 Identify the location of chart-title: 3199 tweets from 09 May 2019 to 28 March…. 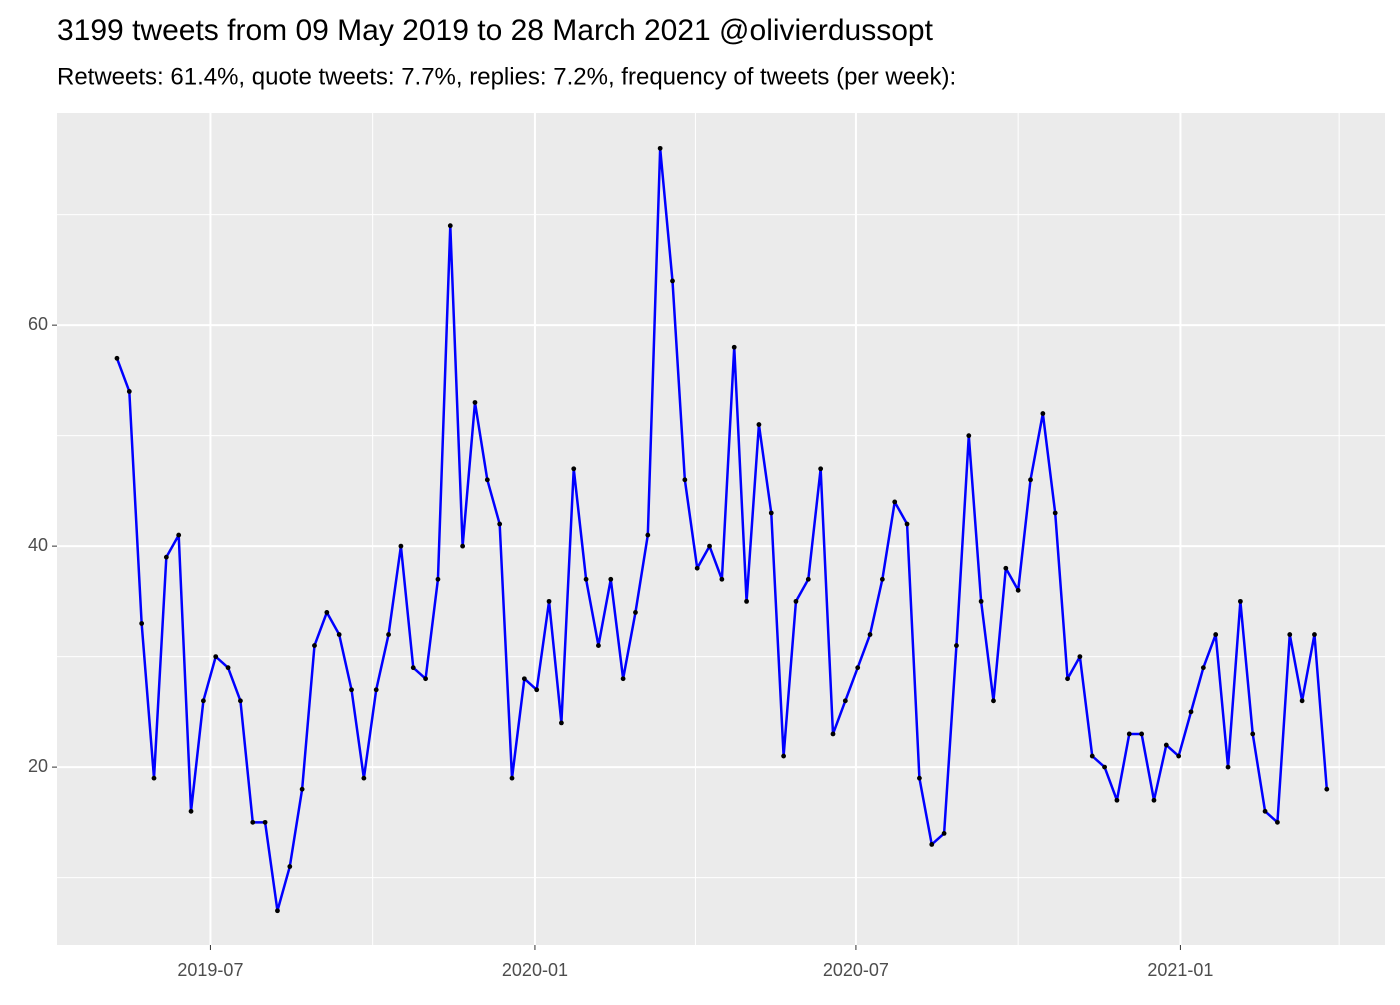
(495, 30).